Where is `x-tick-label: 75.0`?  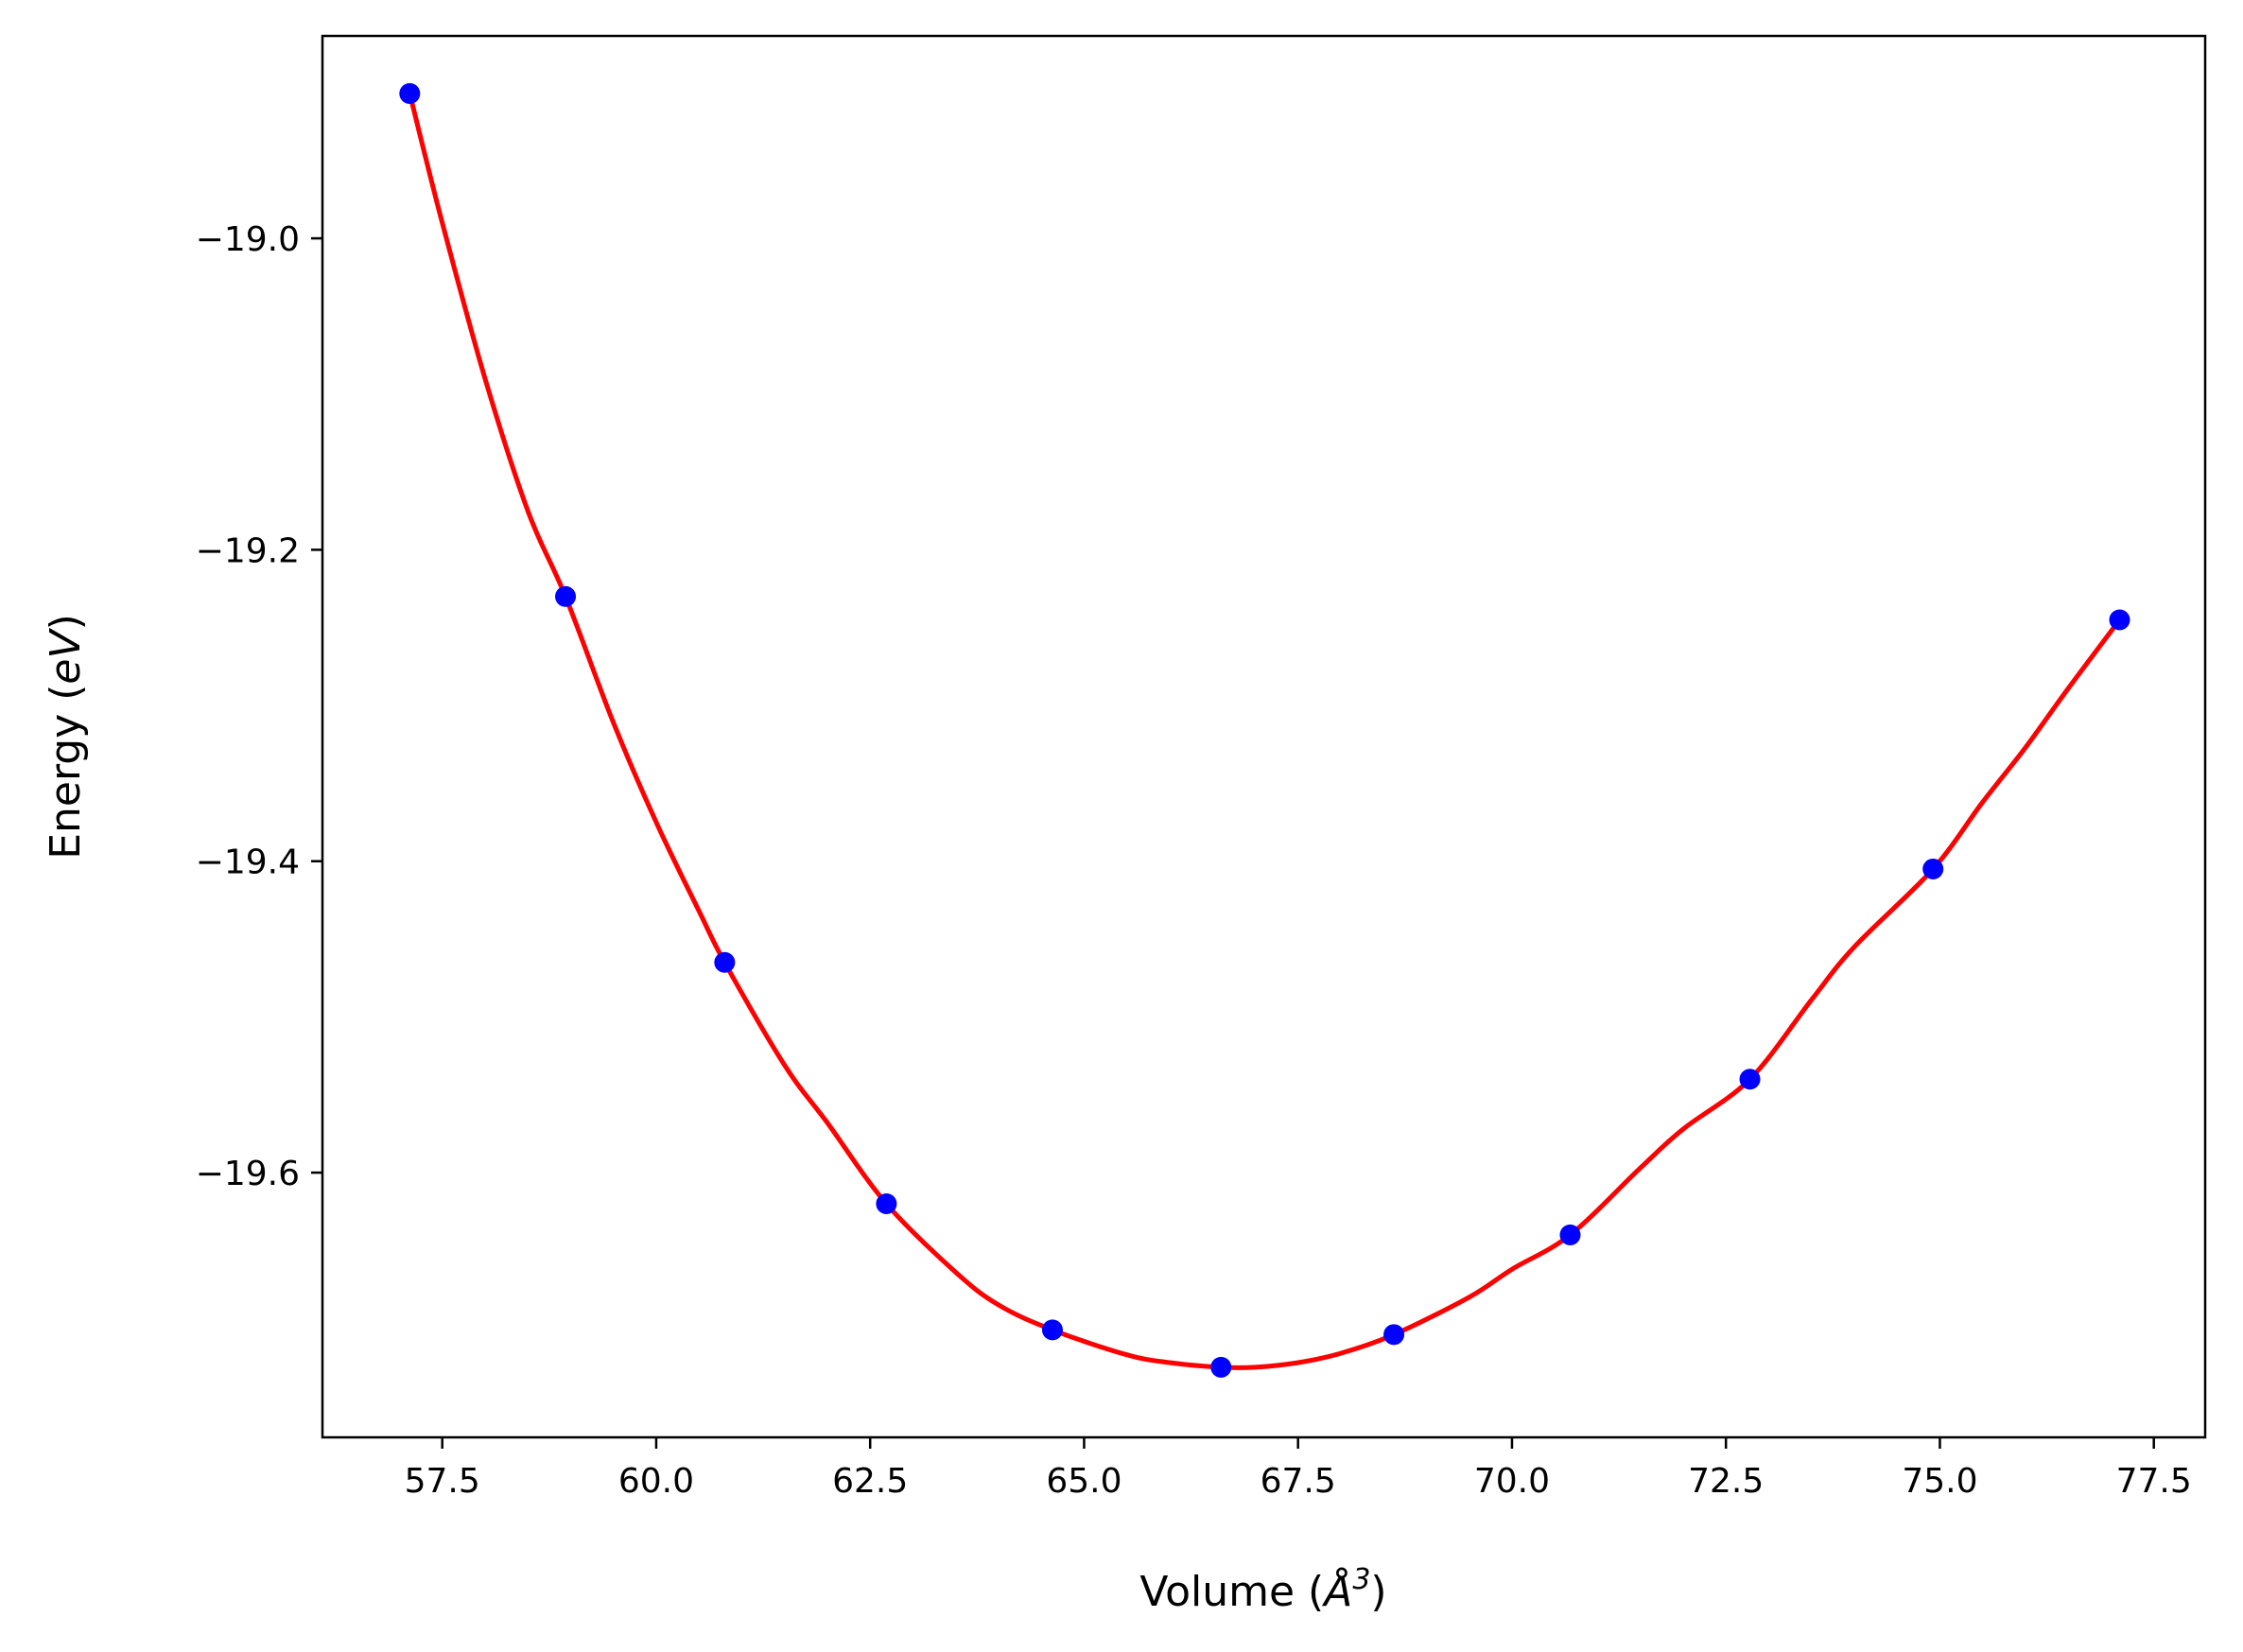
x-tick-label: 75.0 is located at coordinates (1940, 1482).